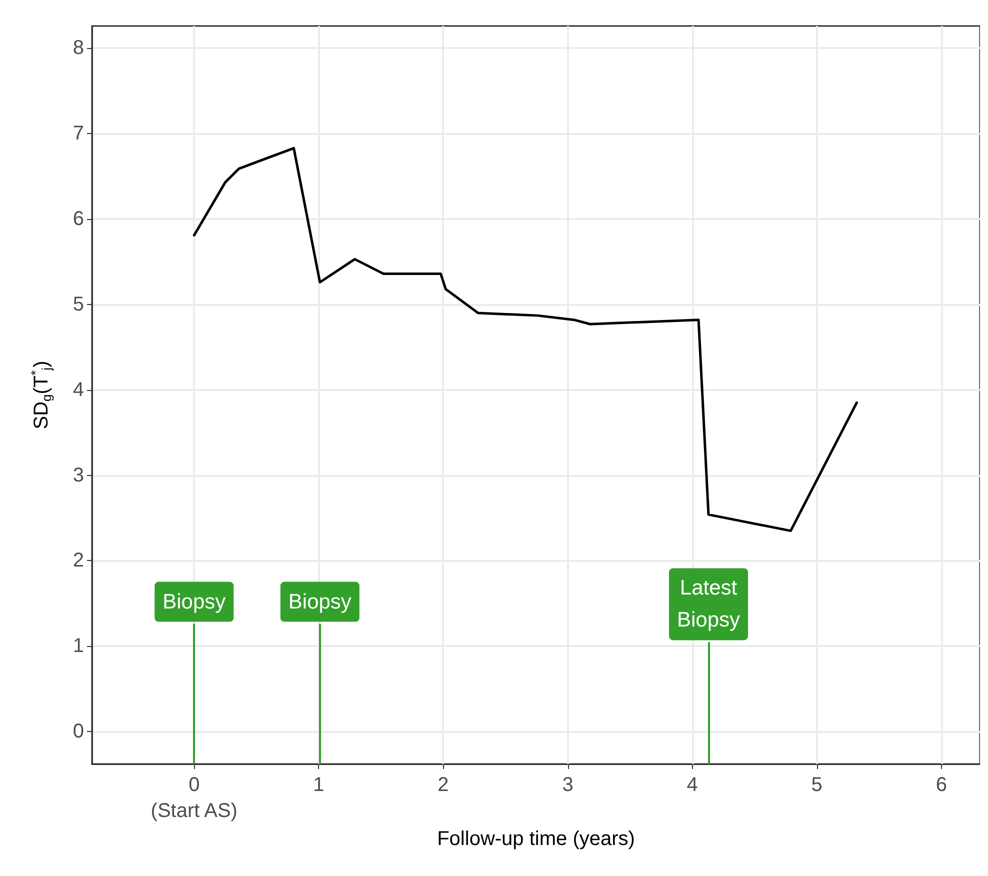 This screenshot has height=876, width=988. Describe the element at coordinates (78, 133) in the screenshot. I see `y-tick-label: 7` at that location.